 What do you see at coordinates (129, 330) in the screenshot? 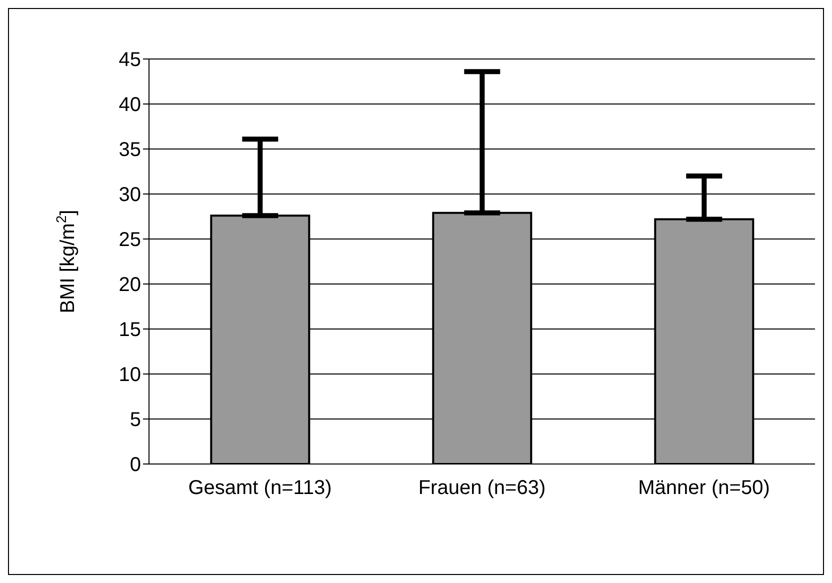
I see `y-tick-label: 15` at bounding box center [129, 330].